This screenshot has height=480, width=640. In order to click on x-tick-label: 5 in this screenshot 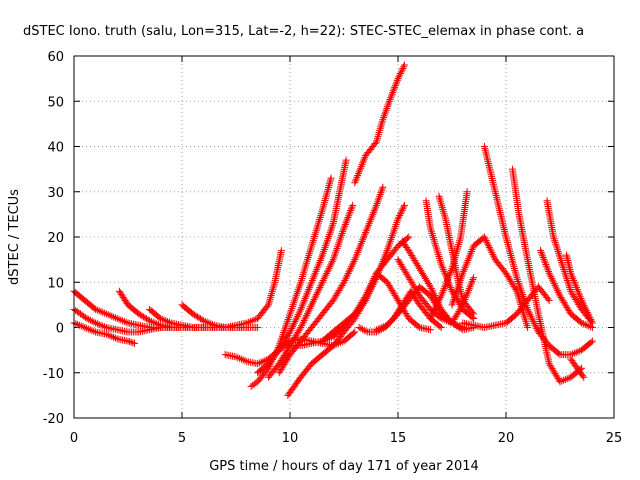, I will do `click(182, 438)`.